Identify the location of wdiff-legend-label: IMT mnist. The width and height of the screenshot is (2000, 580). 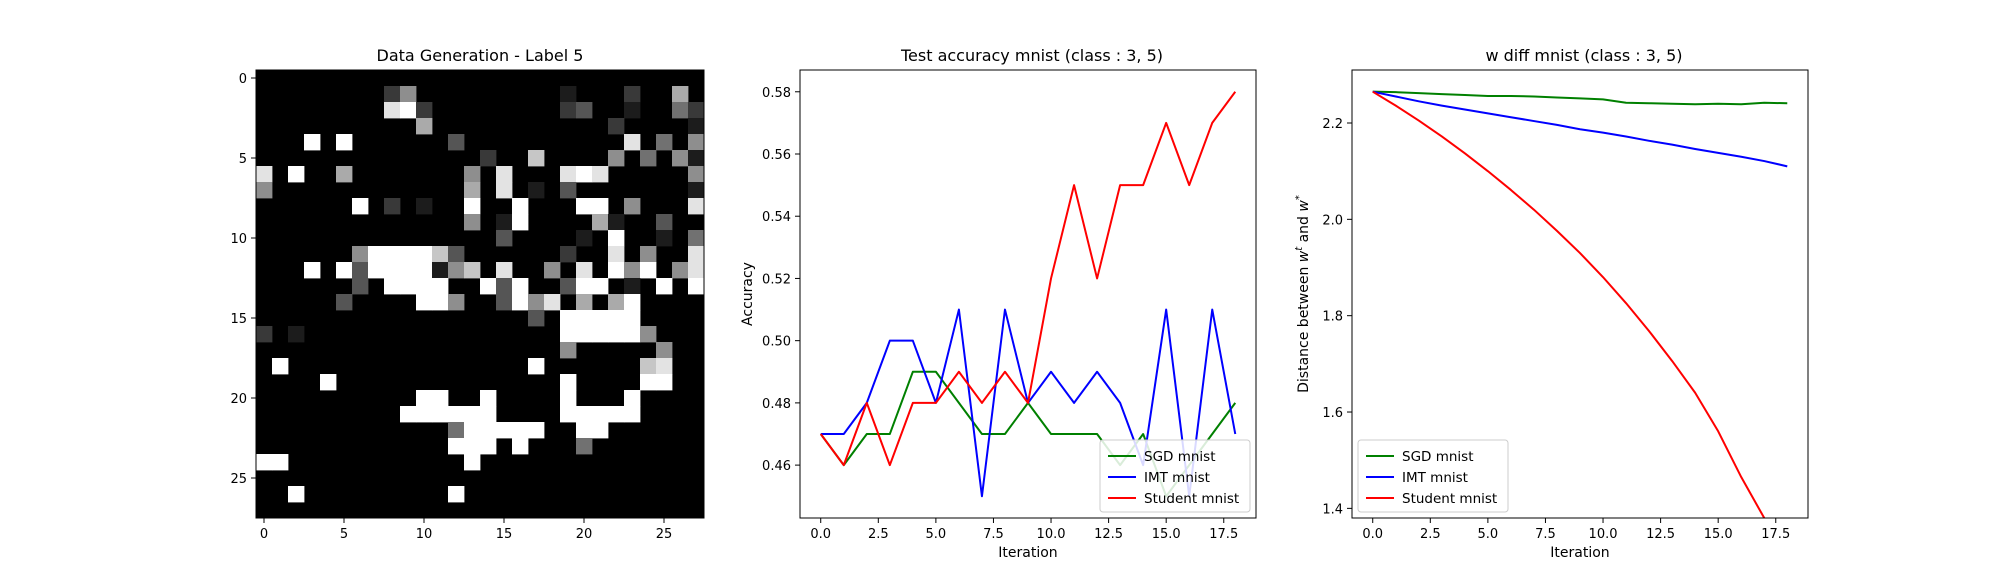
(1435, 478).